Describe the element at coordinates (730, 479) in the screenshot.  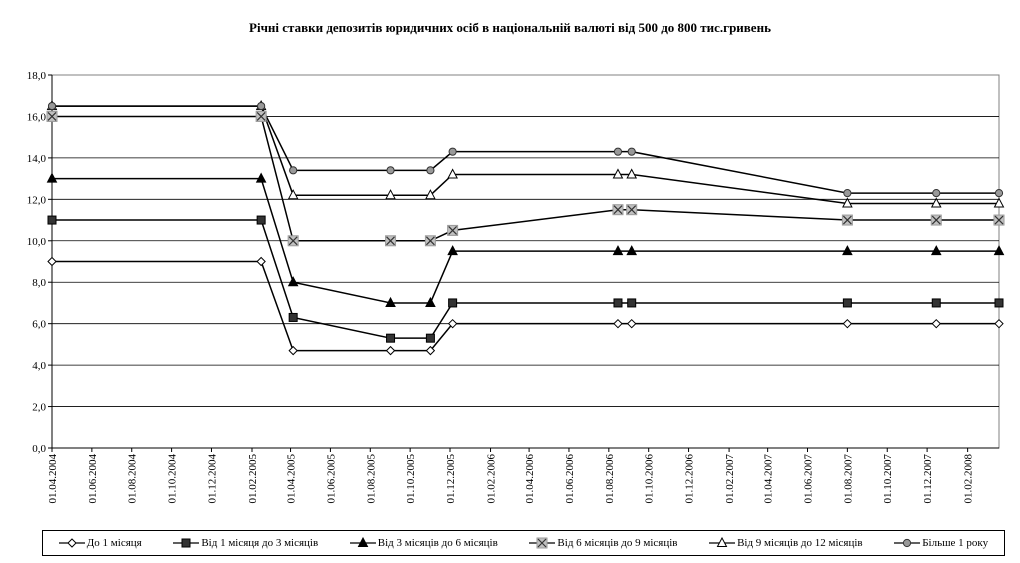
I see `x-tick-label: 01.02.2007` at that location.